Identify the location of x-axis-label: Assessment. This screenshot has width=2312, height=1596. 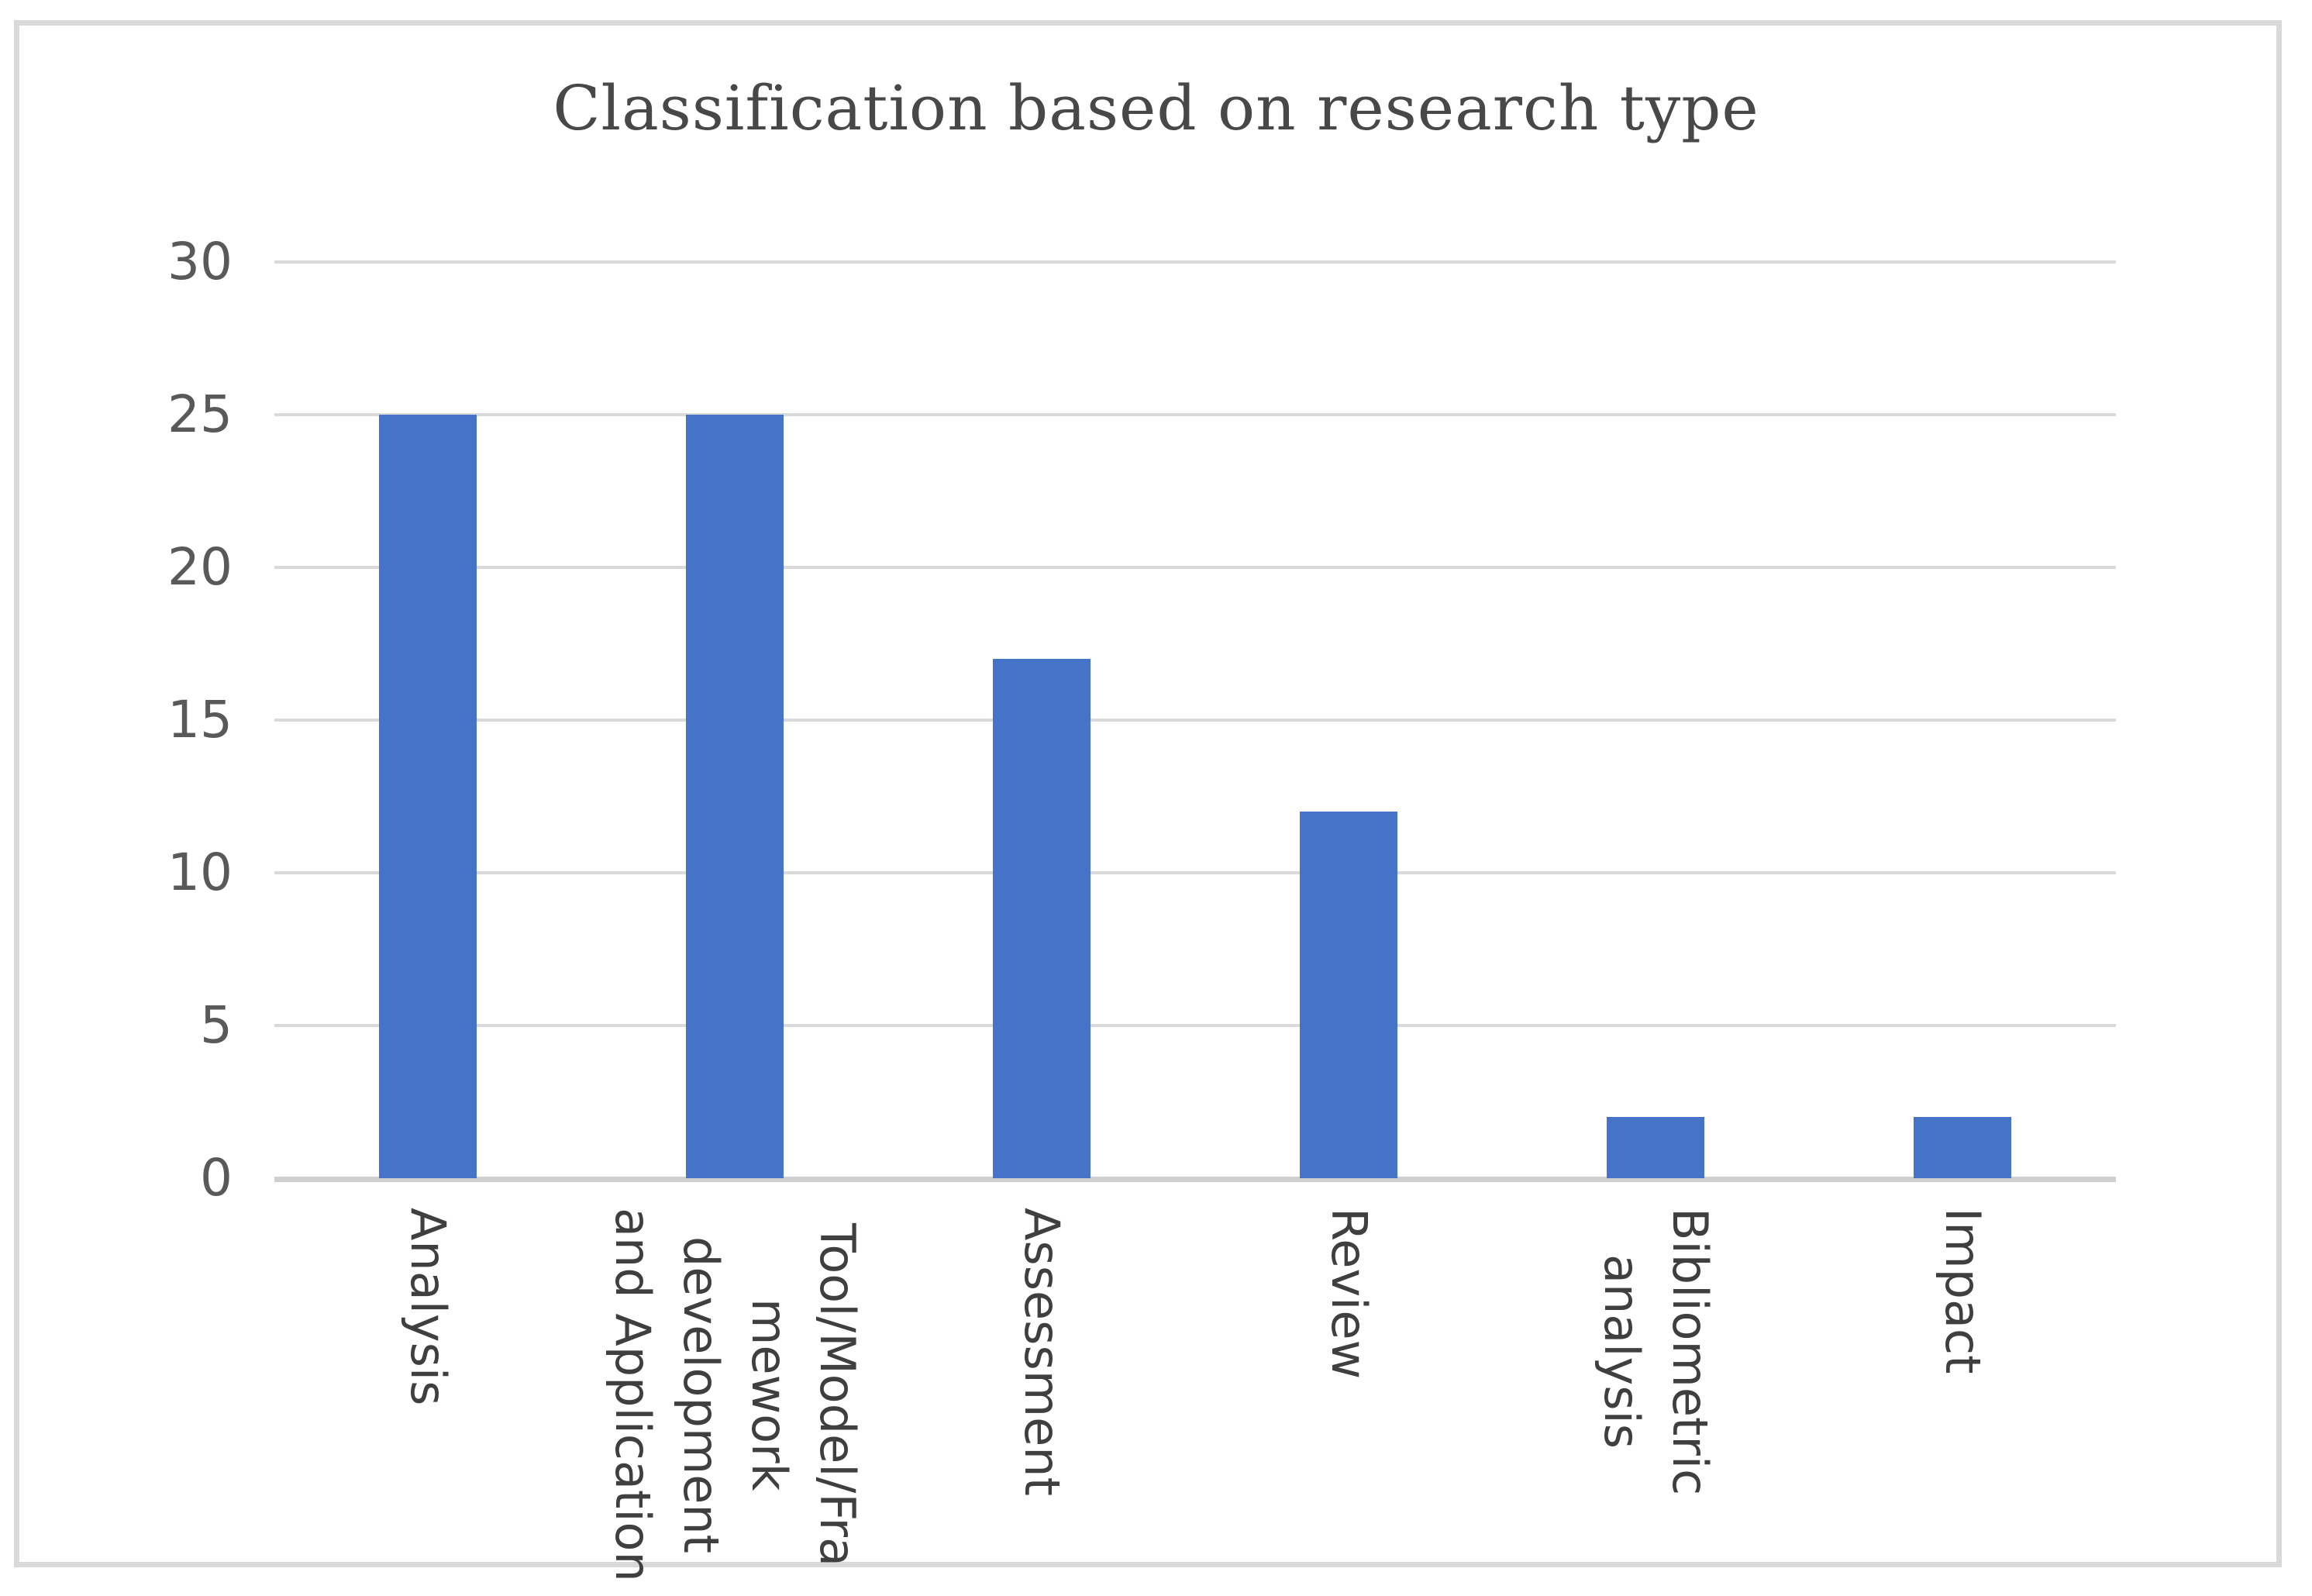
(1042, 1352).